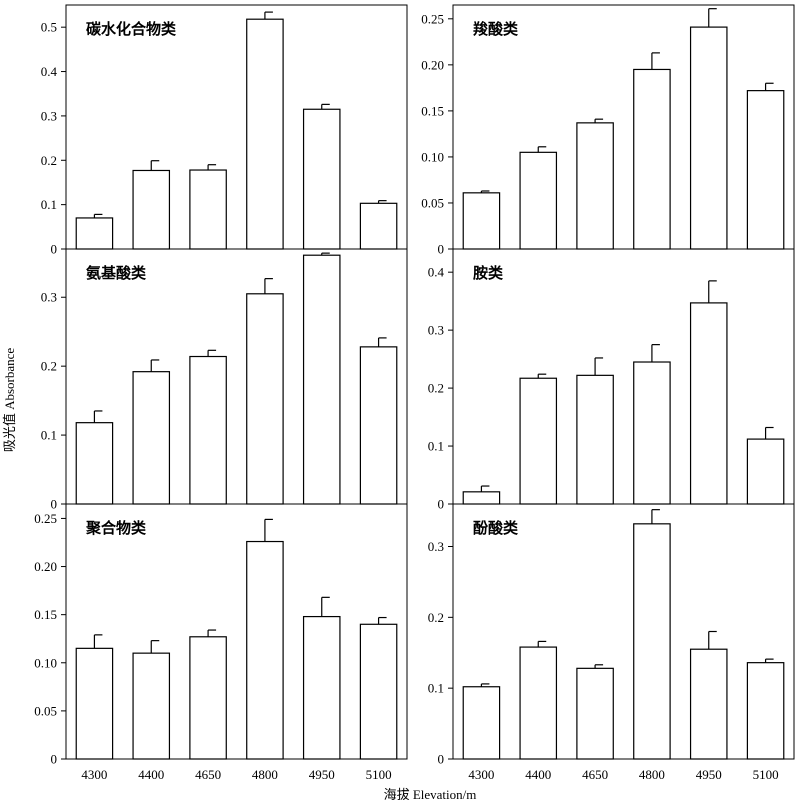 This screenshot has width=800, height=804. I want to click on y-axis-label: 吸光值 Absorbance, so click(9, 400).